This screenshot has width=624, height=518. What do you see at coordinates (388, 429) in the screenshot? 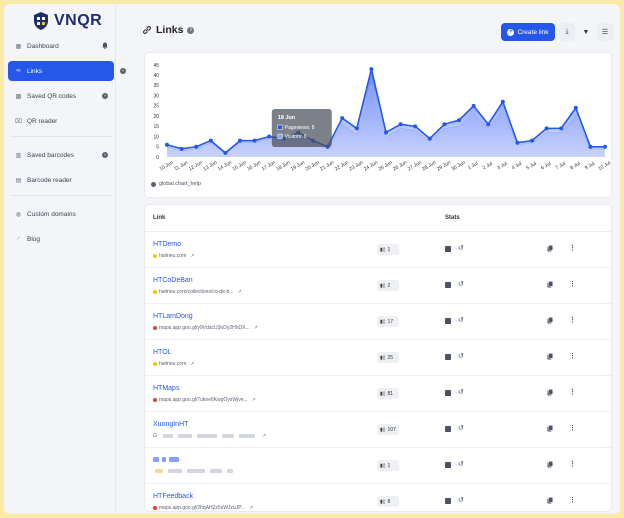
I see `pageviews-badge: ▮▯ 107` at bounding box center [388, 429].